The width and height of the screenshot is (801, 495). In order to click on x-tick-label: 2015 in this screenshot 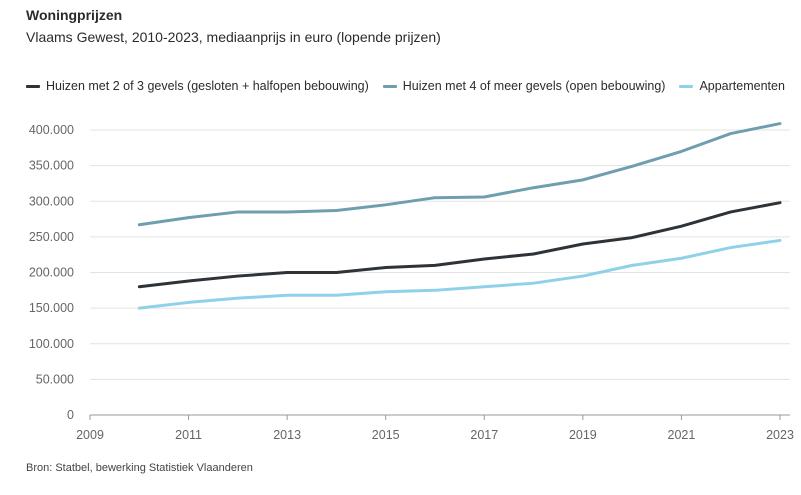, I will do `click(386, 435)`.